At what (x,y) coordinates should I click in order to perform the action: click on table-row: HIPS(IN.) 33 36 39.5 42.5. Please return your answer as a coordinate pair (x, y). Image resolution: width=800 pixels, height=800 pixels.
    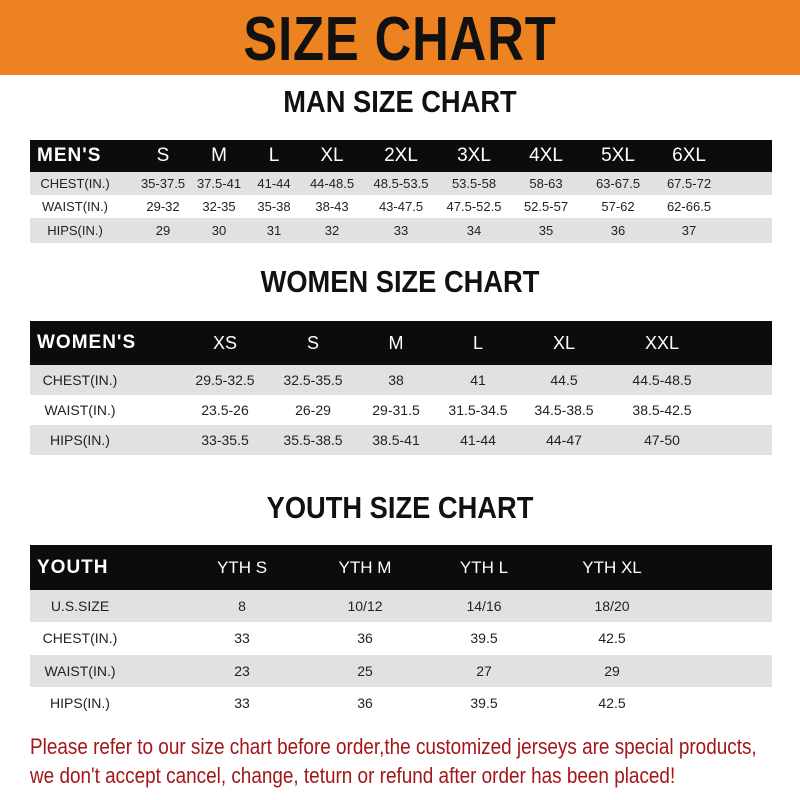
    Looking at the image, I should click on (401, 703).